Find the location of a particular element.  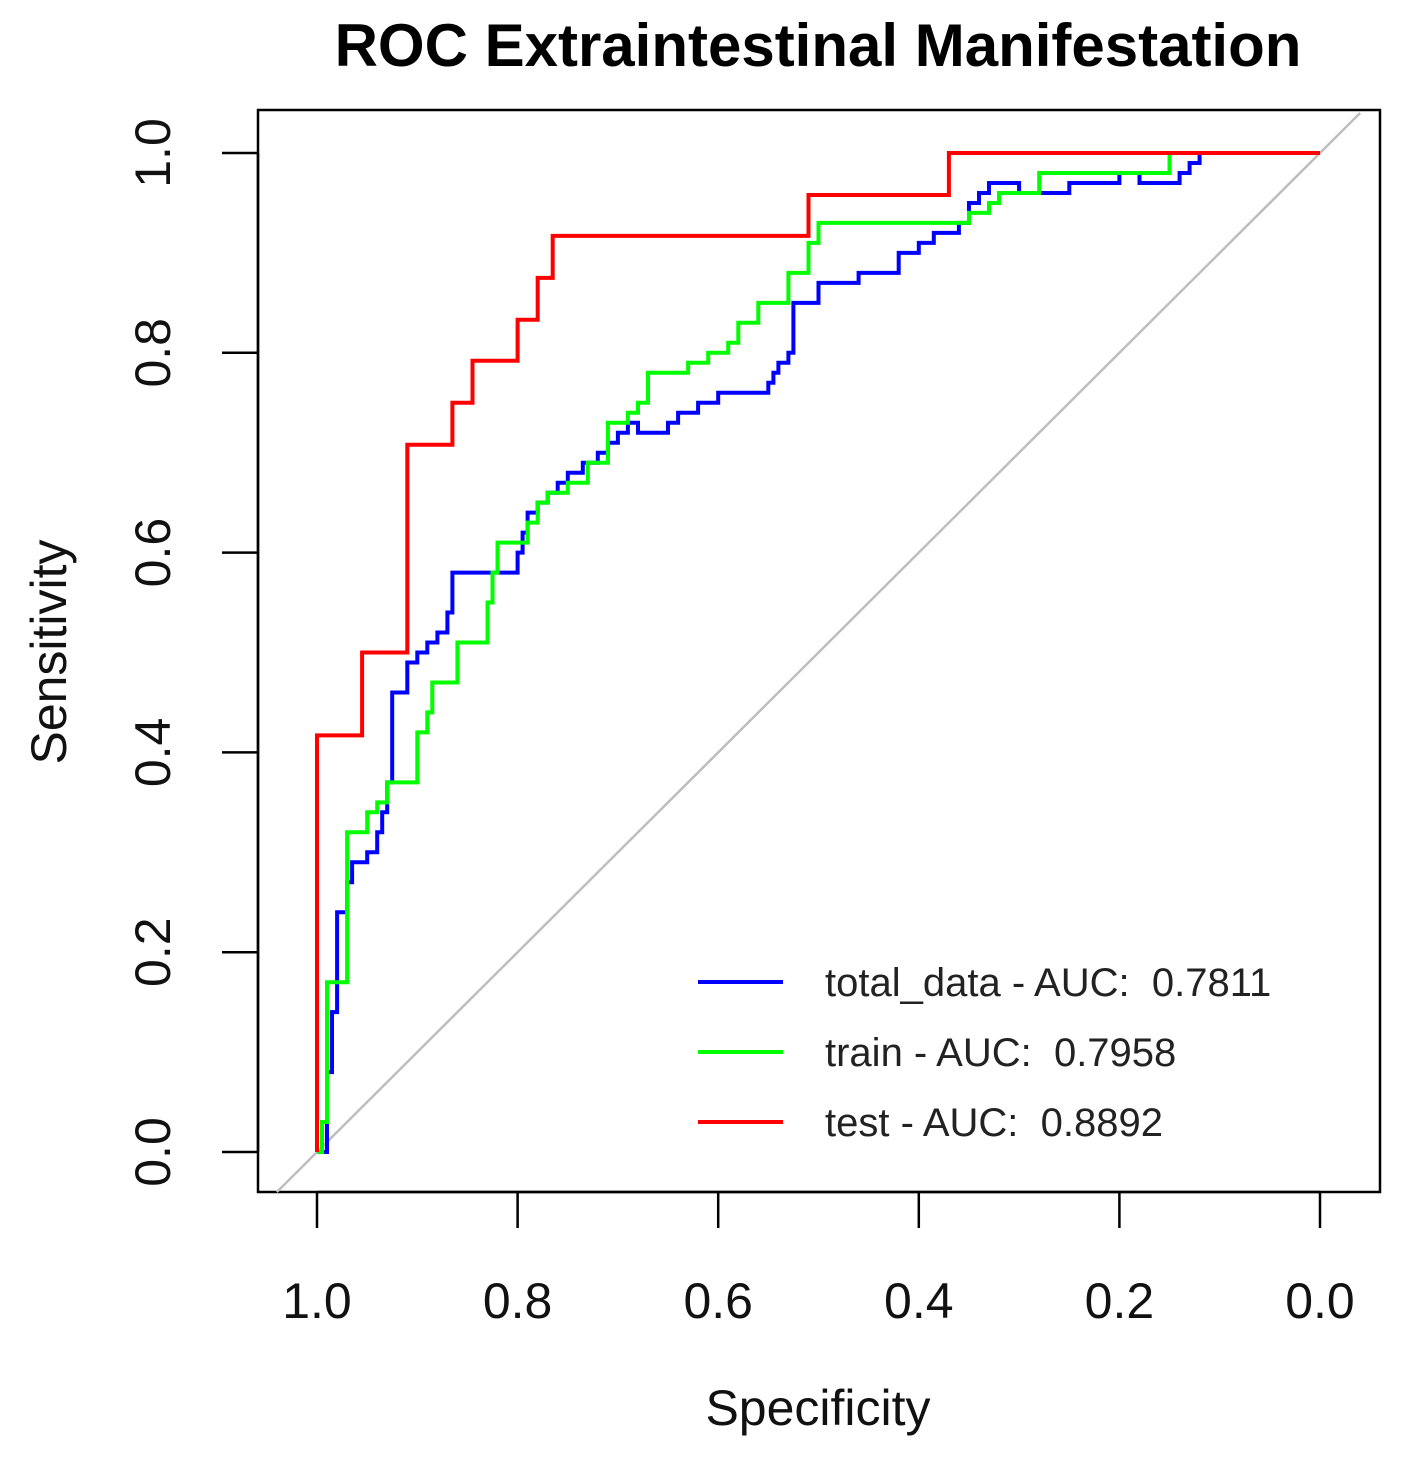

y-tick-label: 0.6 is located at coordinates (153, 553).